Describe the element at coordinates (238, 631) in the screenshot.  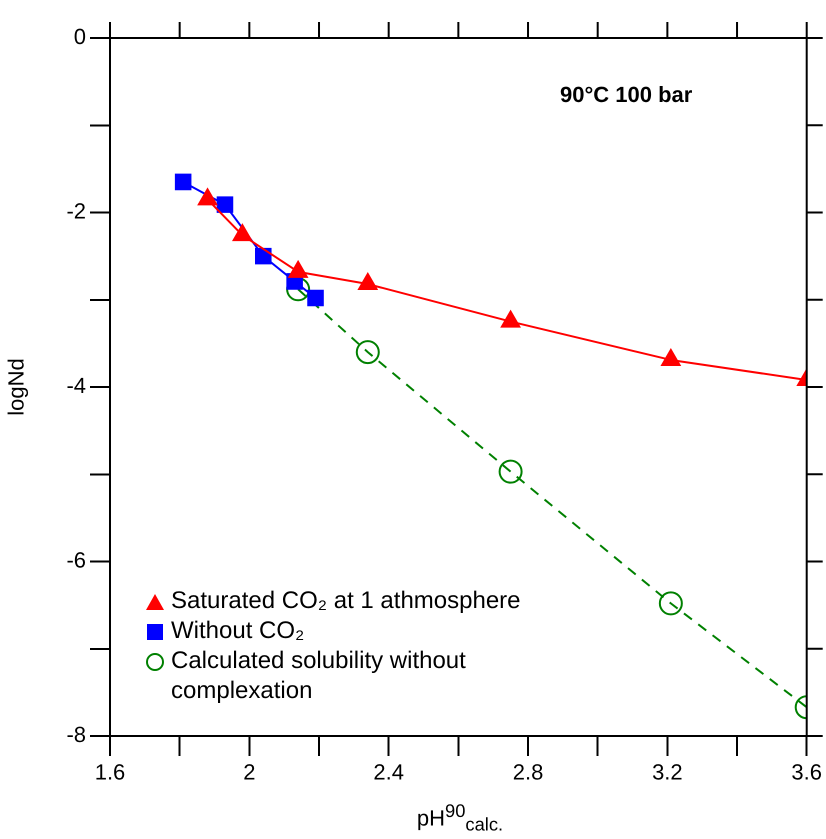
I see `legend-label: Without CO₂` at that location.